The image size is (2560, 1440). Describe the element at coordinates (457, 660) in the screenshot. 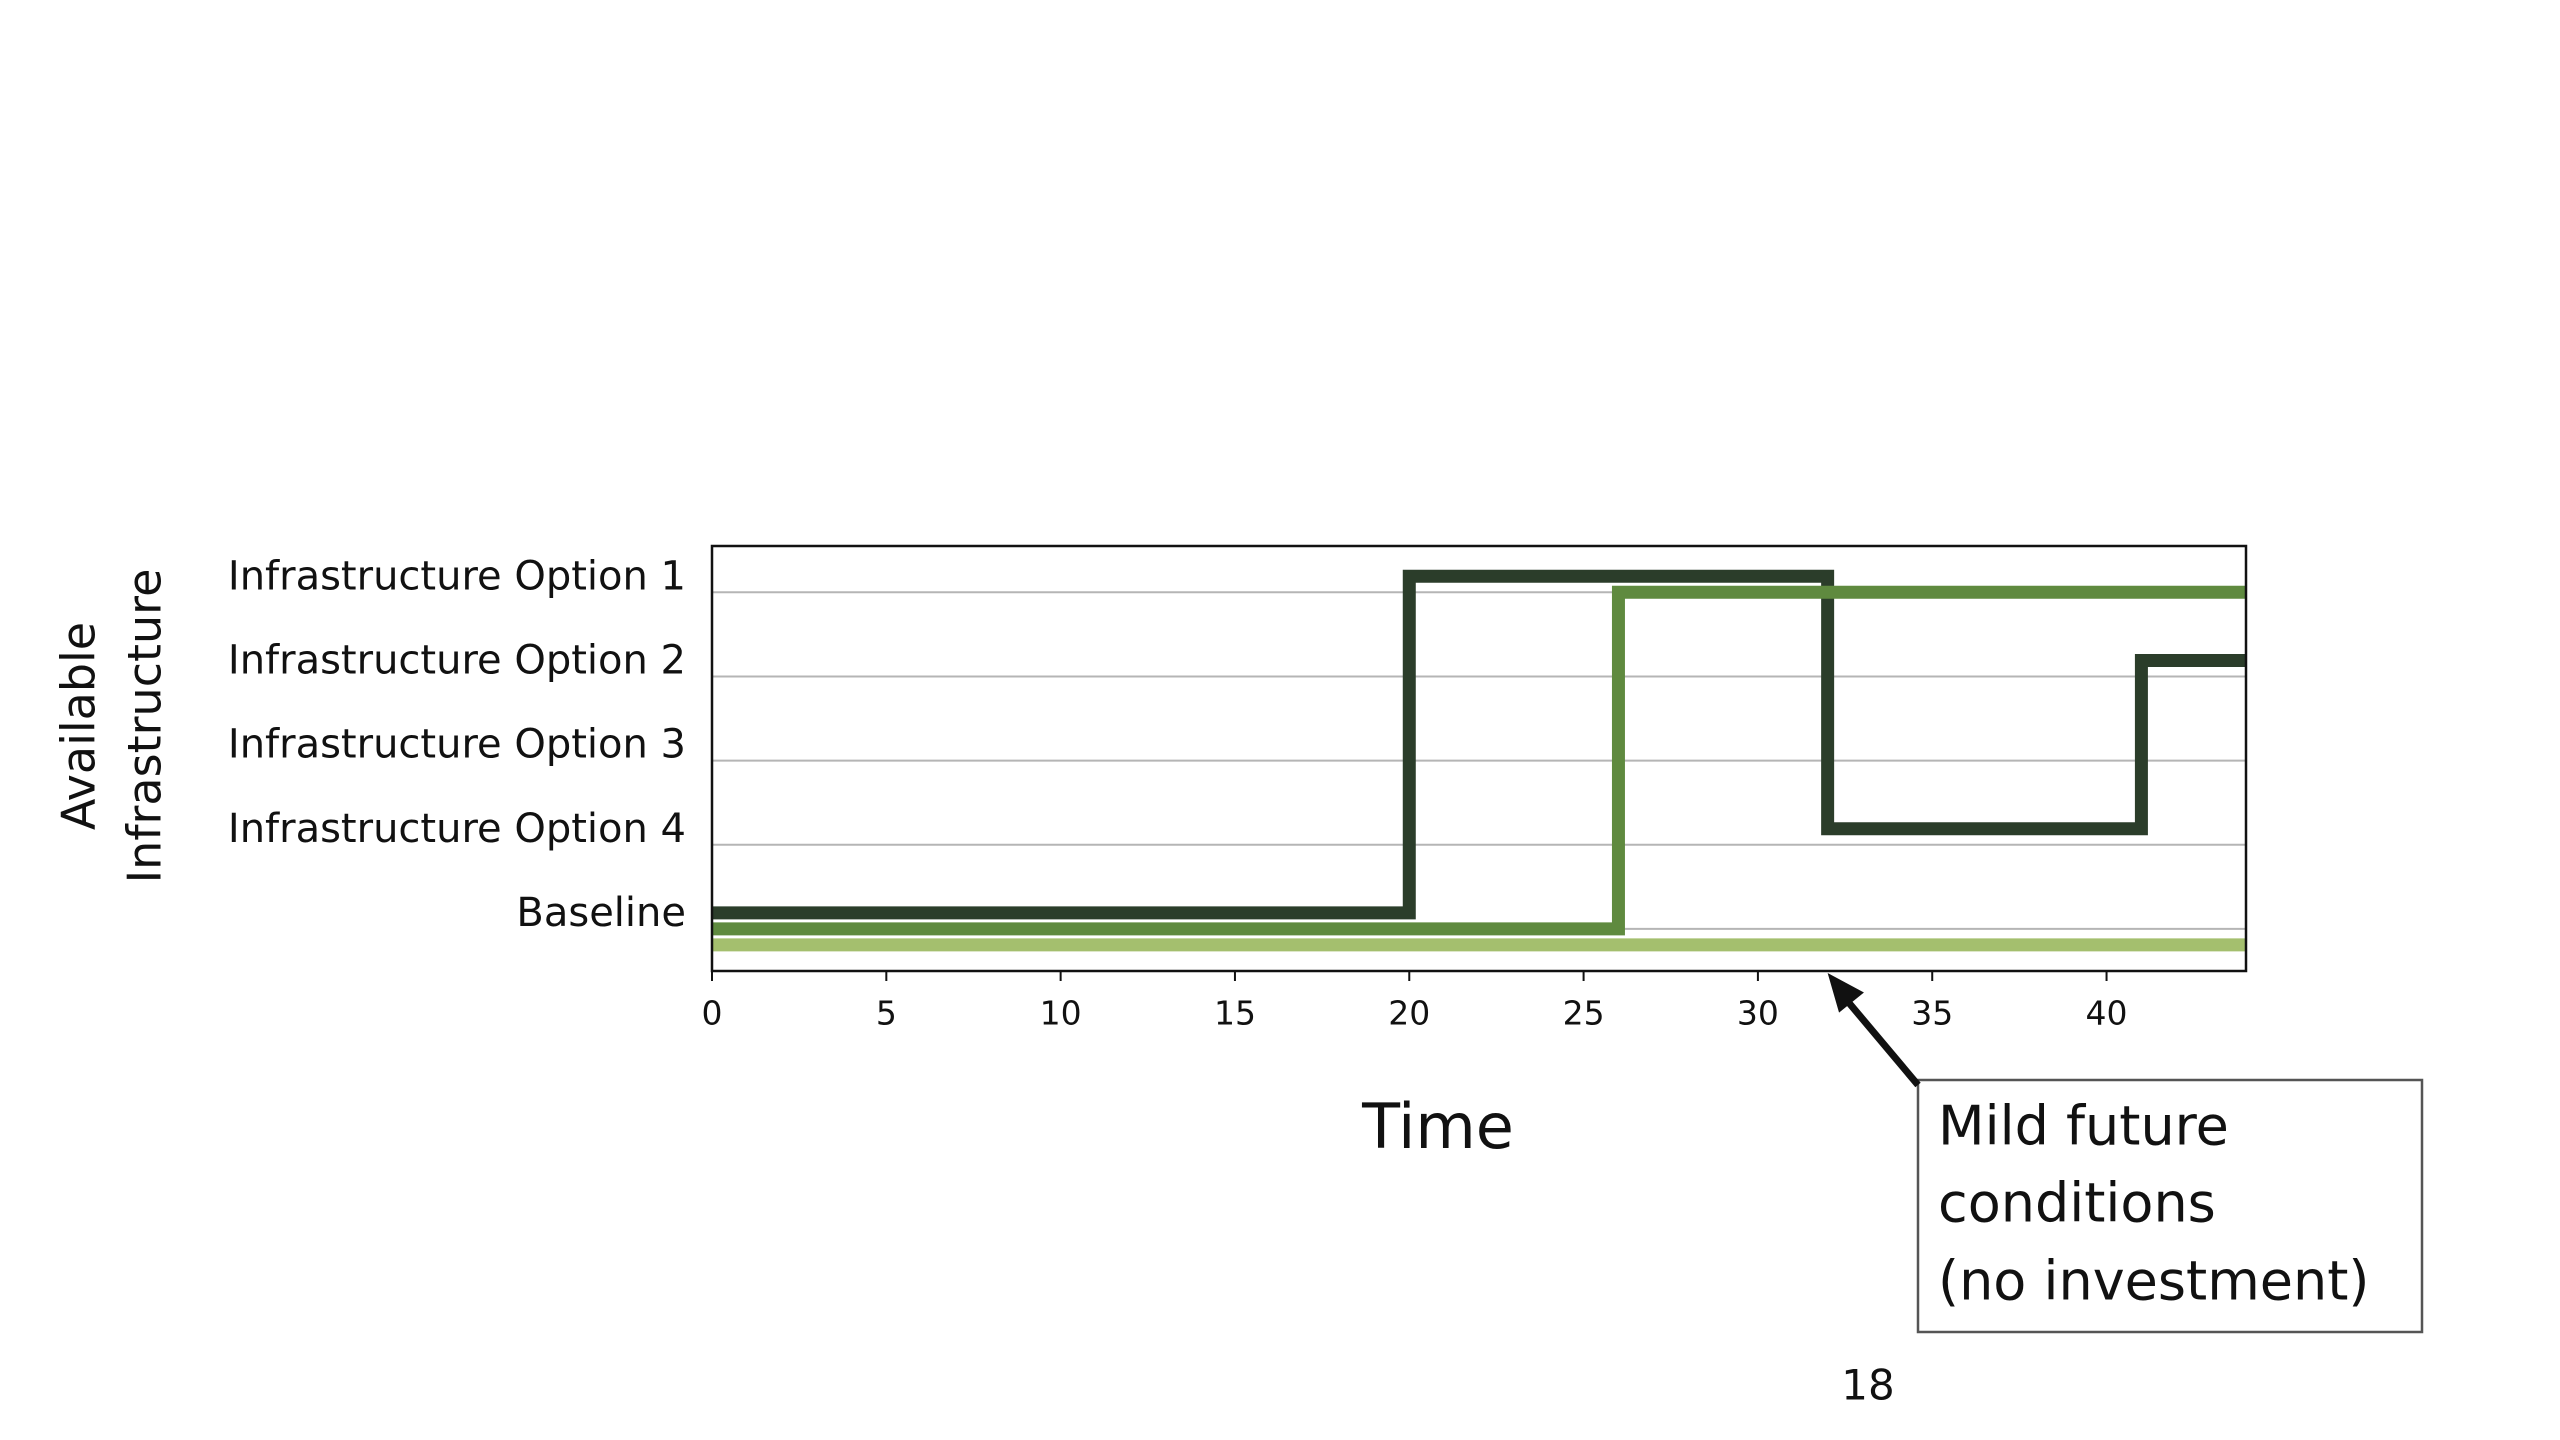

I see `y-tick-label: Infrastructure Option 2` at that location.